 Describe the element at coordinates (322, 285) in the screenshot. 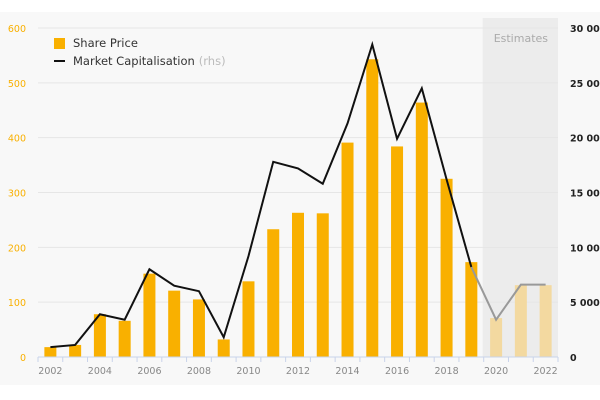

I see `bar-2013` at that location.